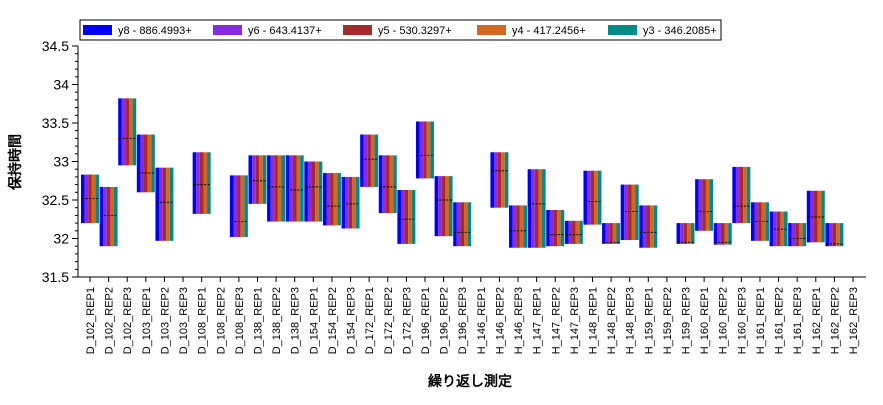 This screenshot has width=883, height=405. Describe the element at coordinates (91, 320) in the screenshot. I see `x-tick-label: D_102_REP1` at that location.